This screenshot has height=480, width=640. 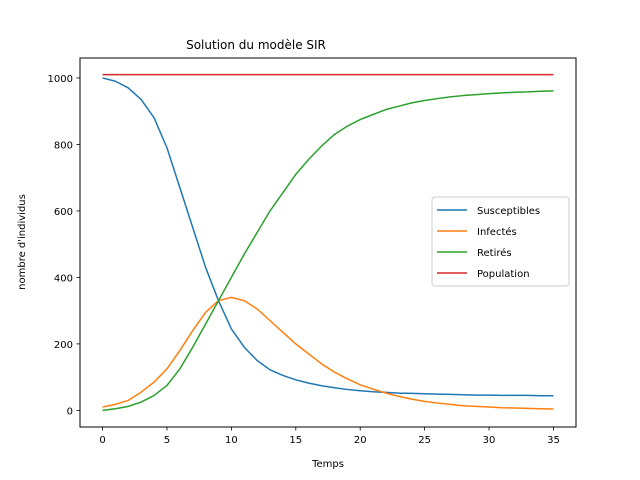 What do you see at coordinates (553, 440) in the screenshot?
I see `x-tick-label: 35` at bounding box center [553, 440].